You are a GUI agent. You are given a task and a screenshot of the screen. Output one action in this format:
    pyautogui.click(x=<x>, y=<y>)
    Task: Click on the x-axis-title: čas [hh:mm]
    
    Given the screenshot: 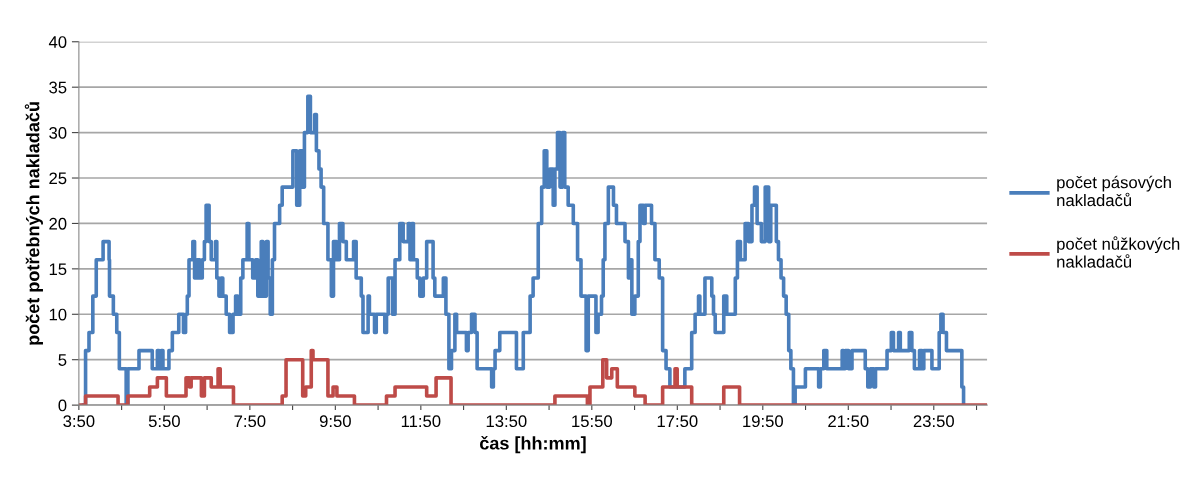 What is the action you would take?
    pyautogui.click(x=533, y=444)
    